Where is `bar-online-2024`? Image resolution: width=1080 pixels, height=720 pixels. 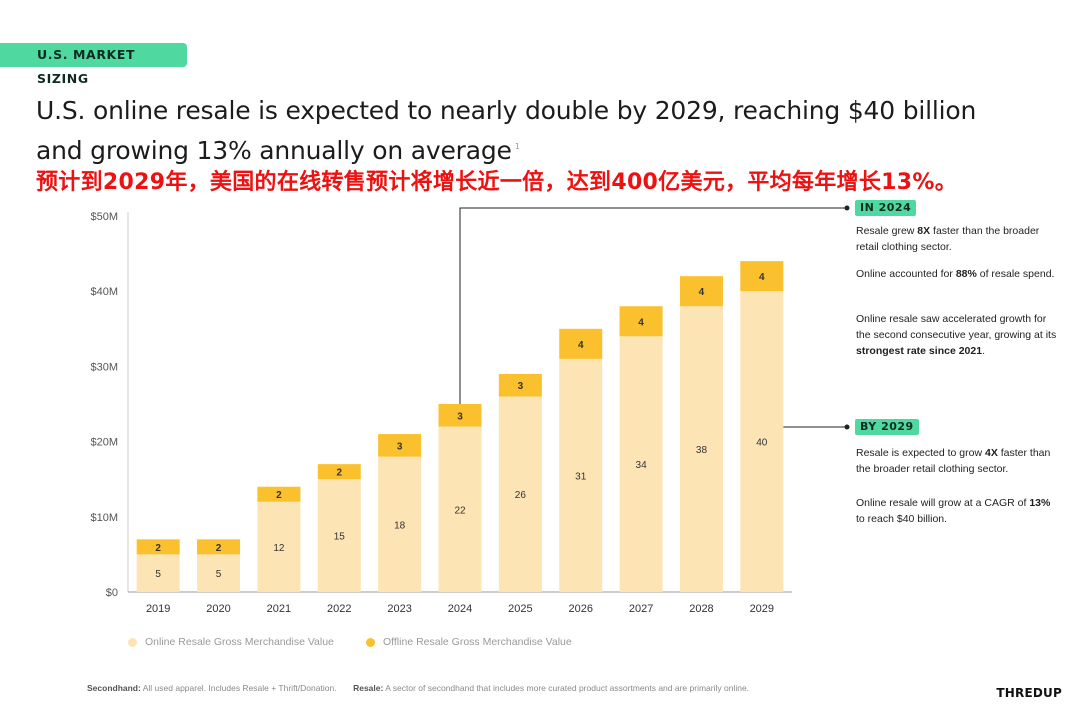 bar-online-2024 is located at coordinates (460, 509).